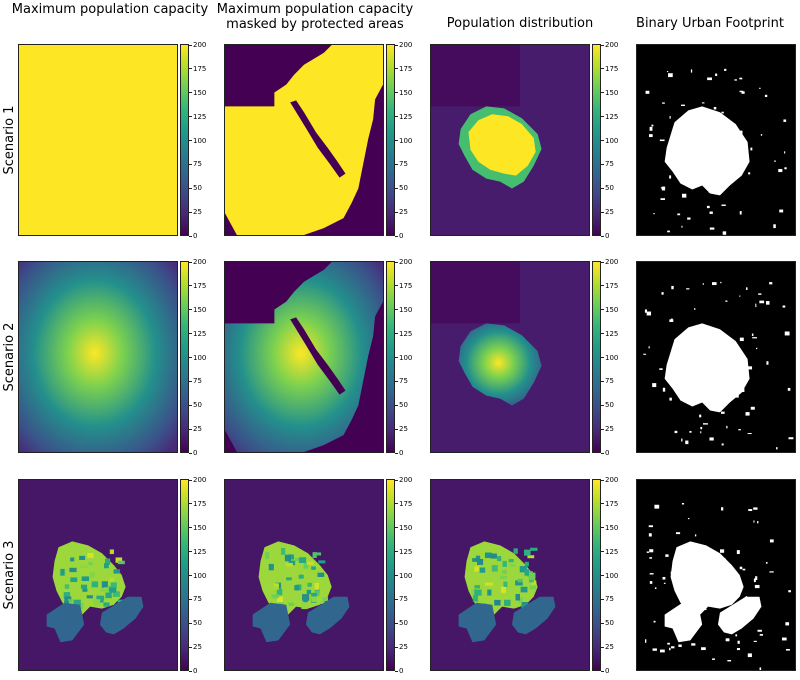  I want to click on urban-patch, so click(683, 622).